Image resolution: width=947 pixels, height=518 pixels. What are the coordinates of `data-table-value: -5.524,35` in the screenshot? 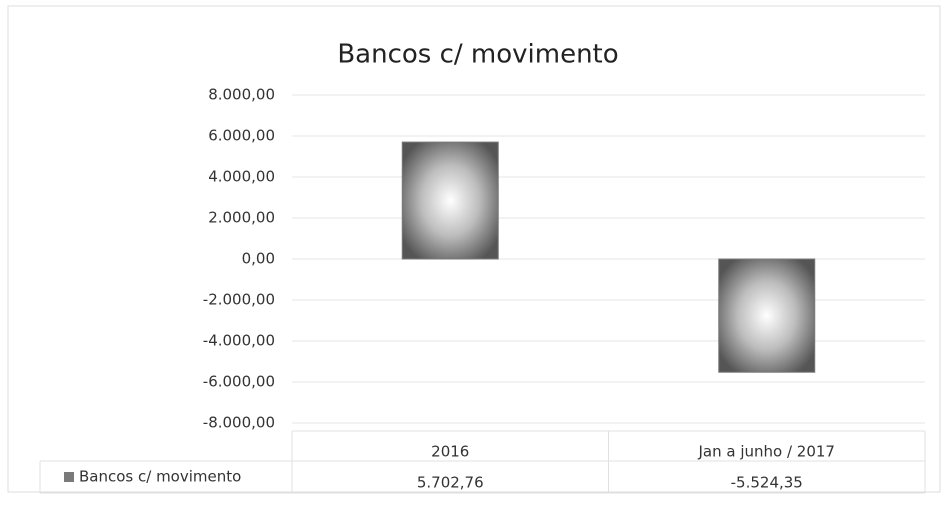 It's located at (767, 483).